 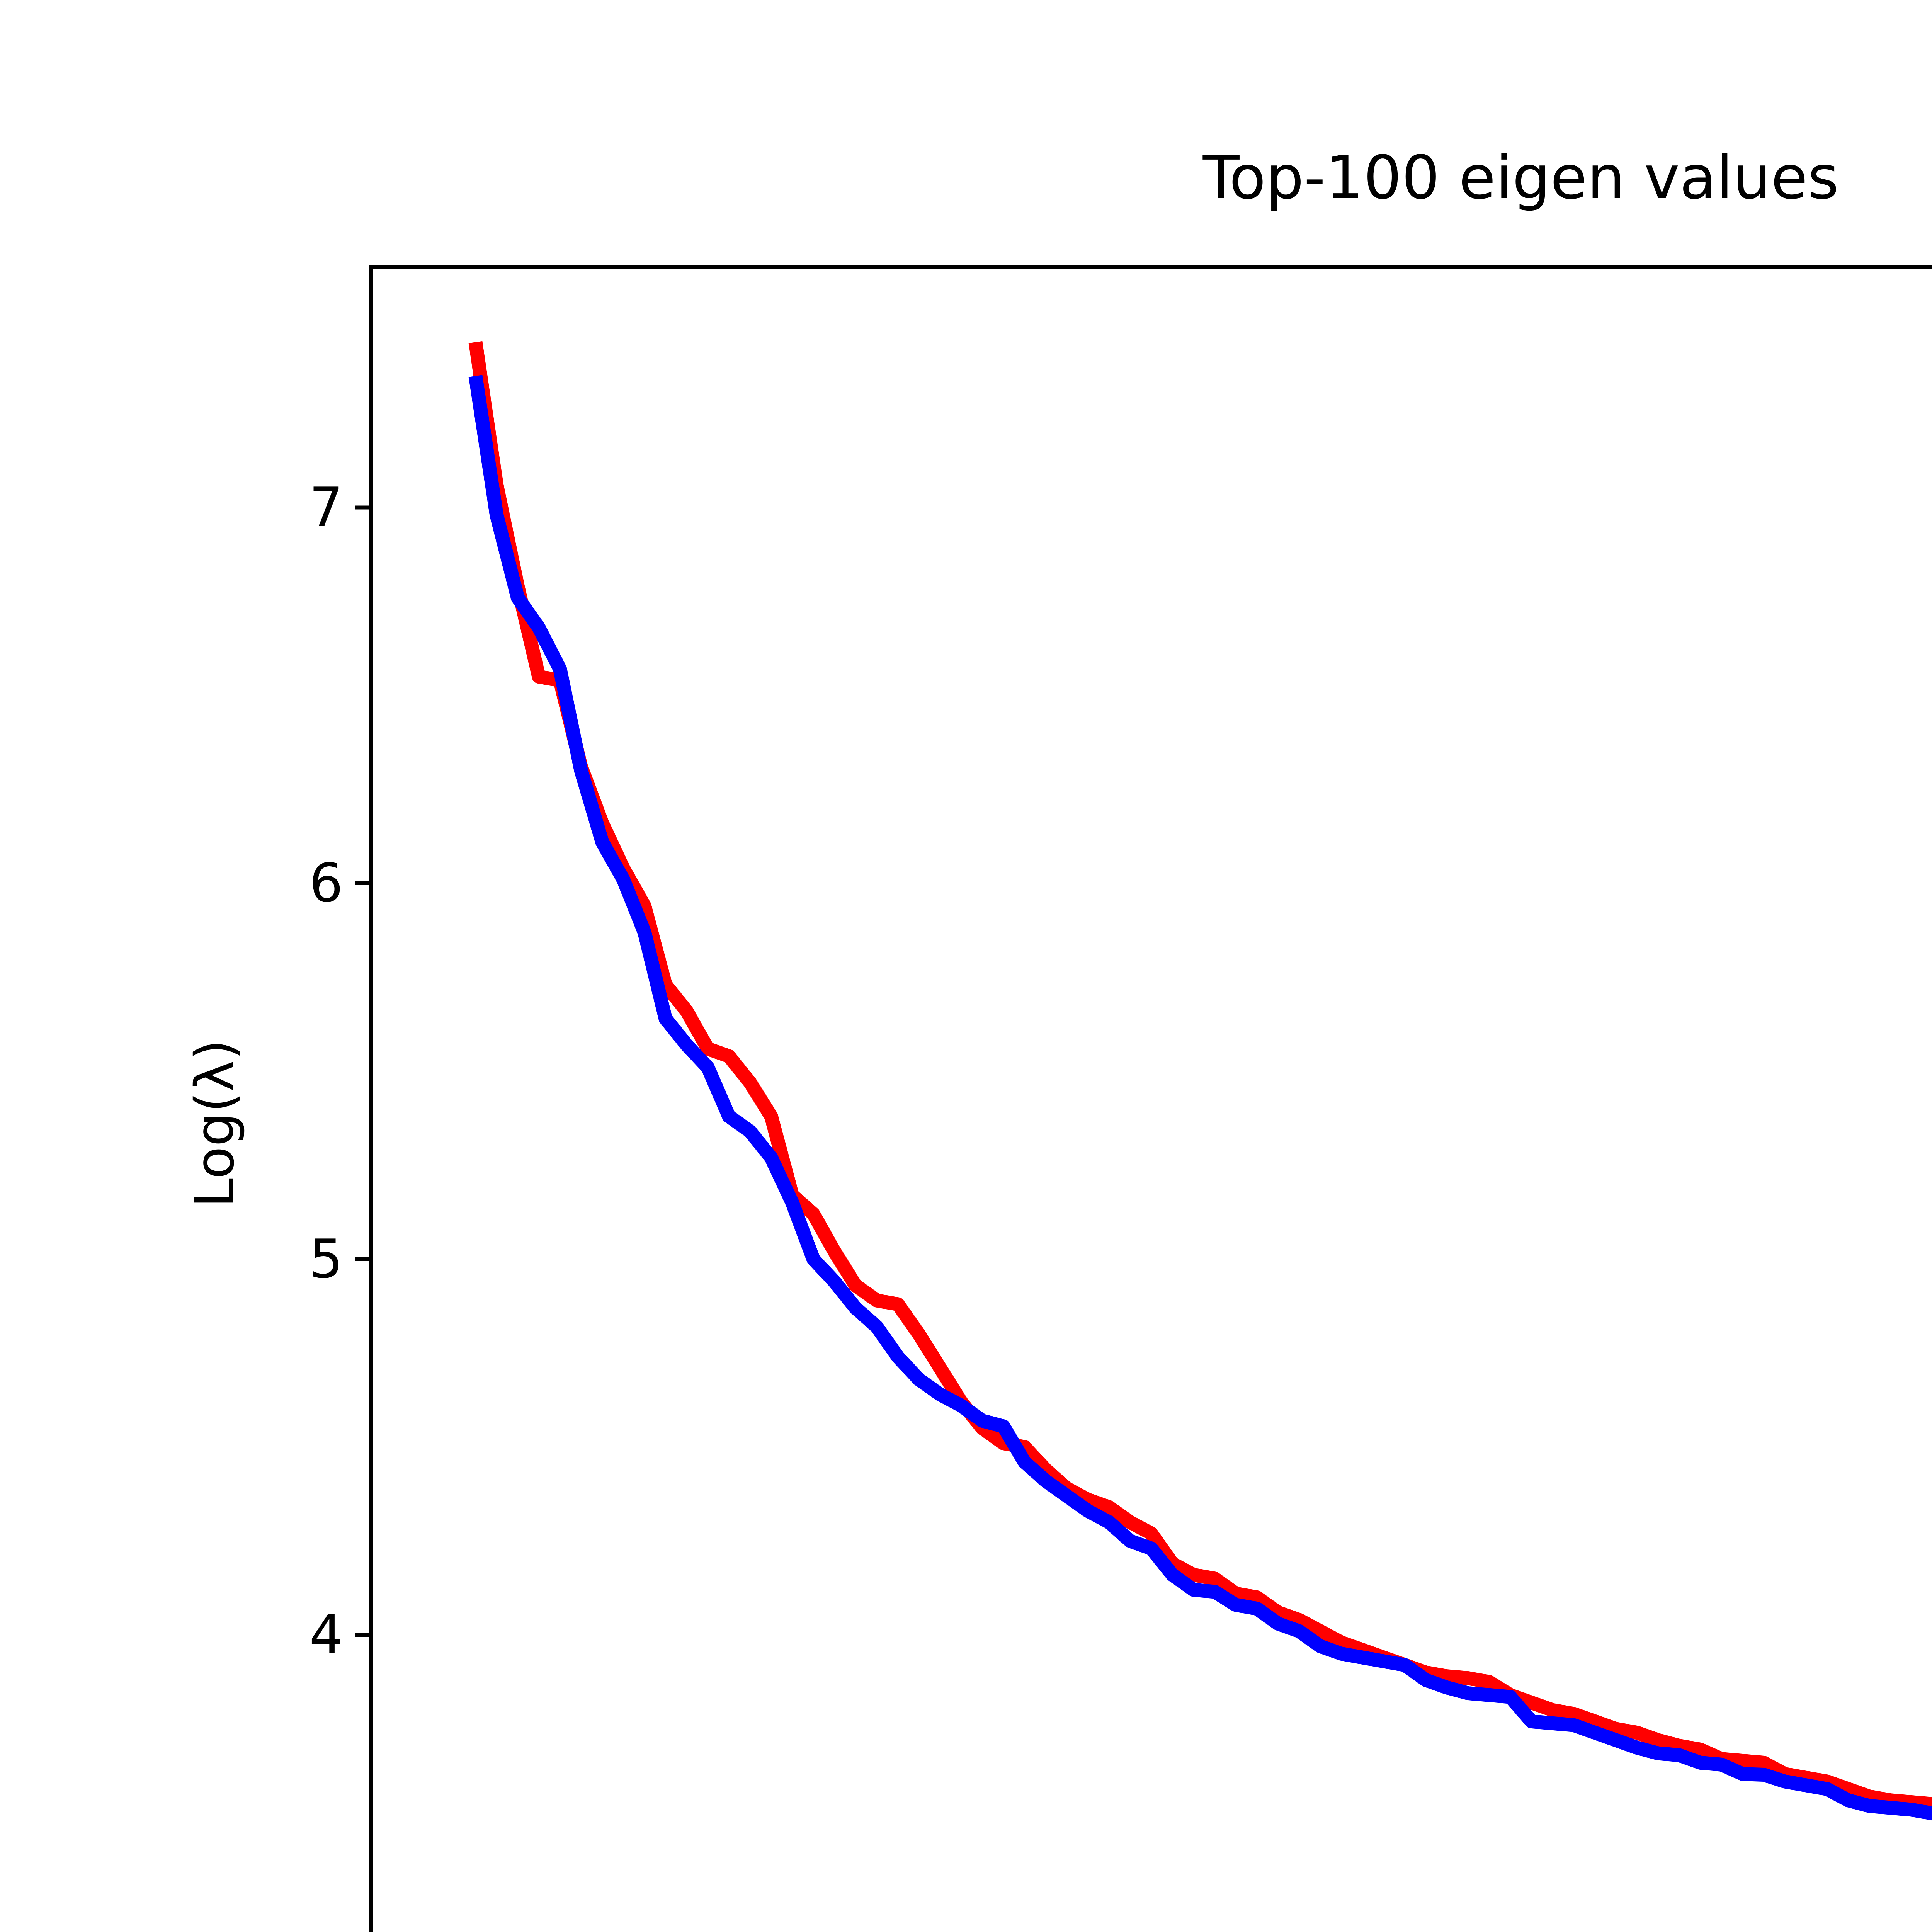 I want to click on chart-title: Top-100 eigen values, so click(x=1520, y=178).